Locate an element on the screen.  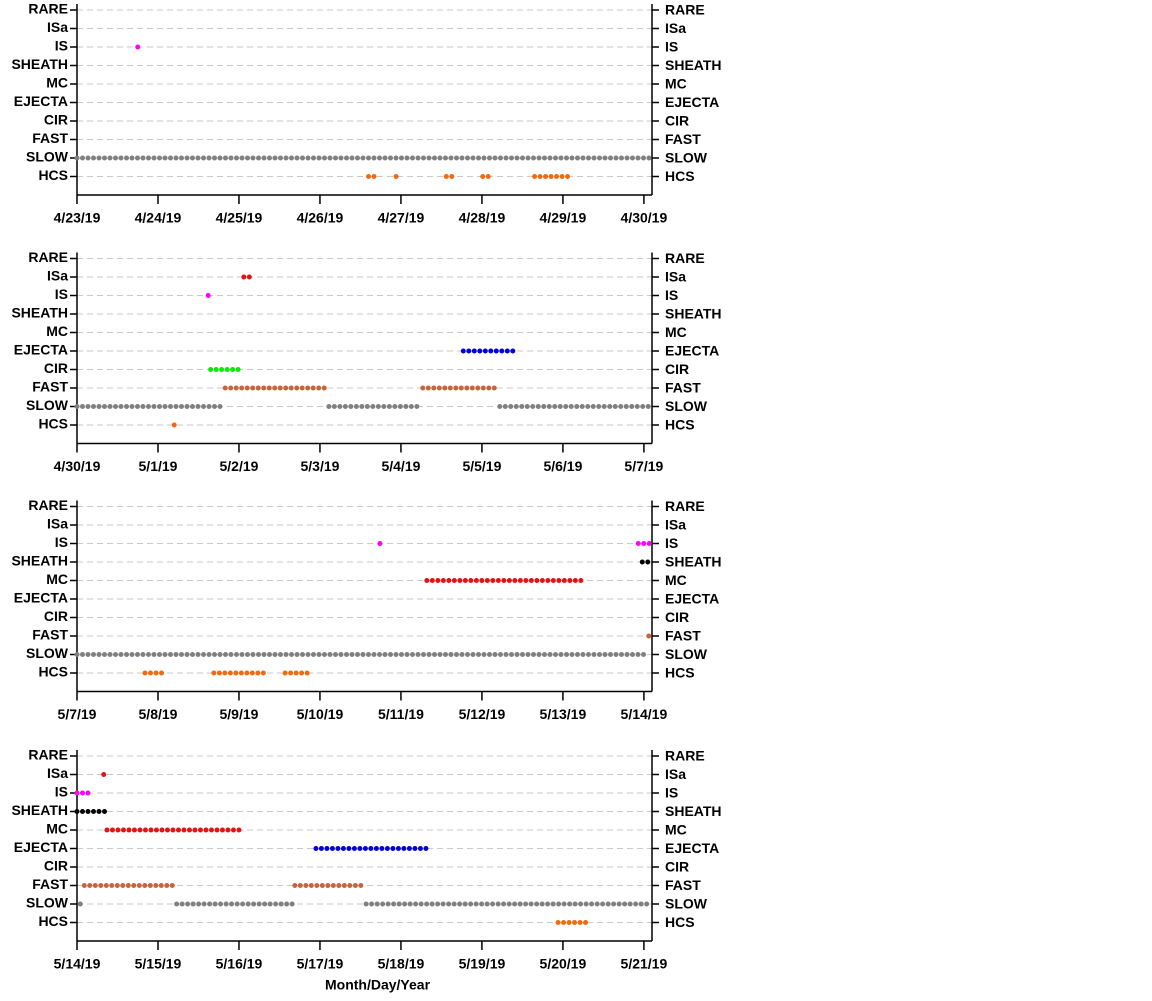
x-tick-label: 5/12/19 is located at coordinates (482, 714).